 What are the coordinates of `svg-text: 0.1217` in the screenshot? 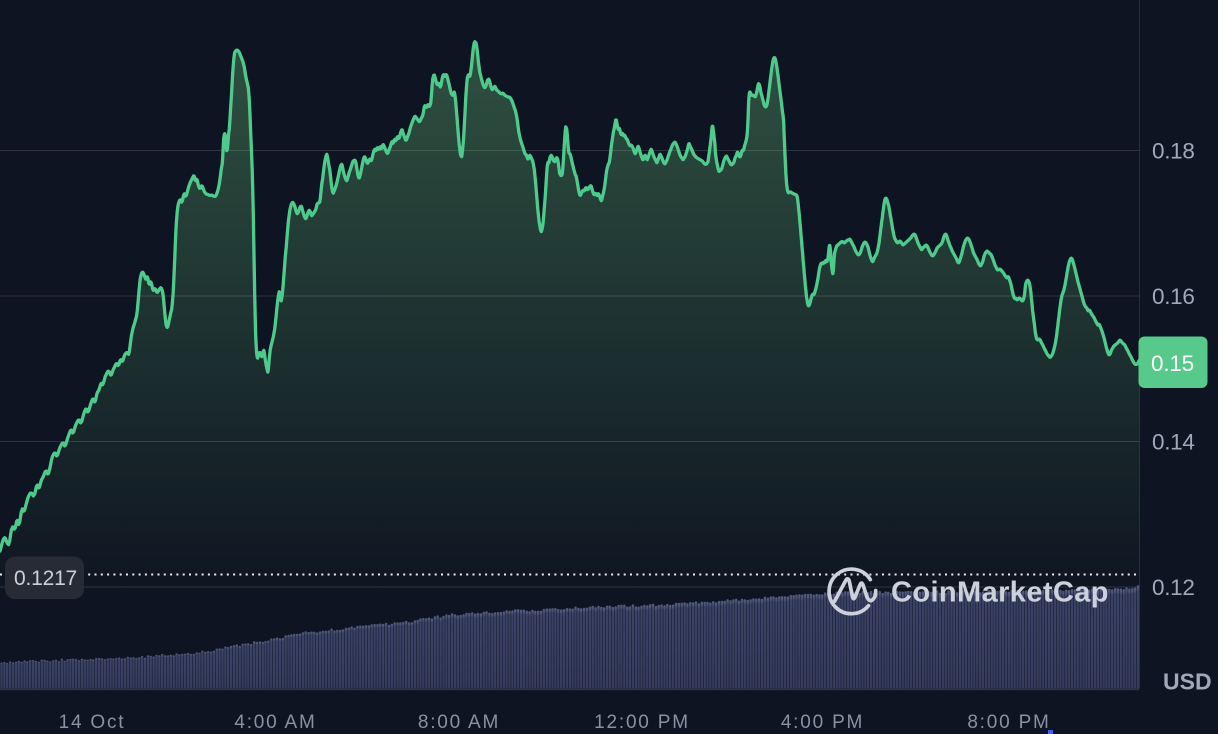 It's located at (45, 578).